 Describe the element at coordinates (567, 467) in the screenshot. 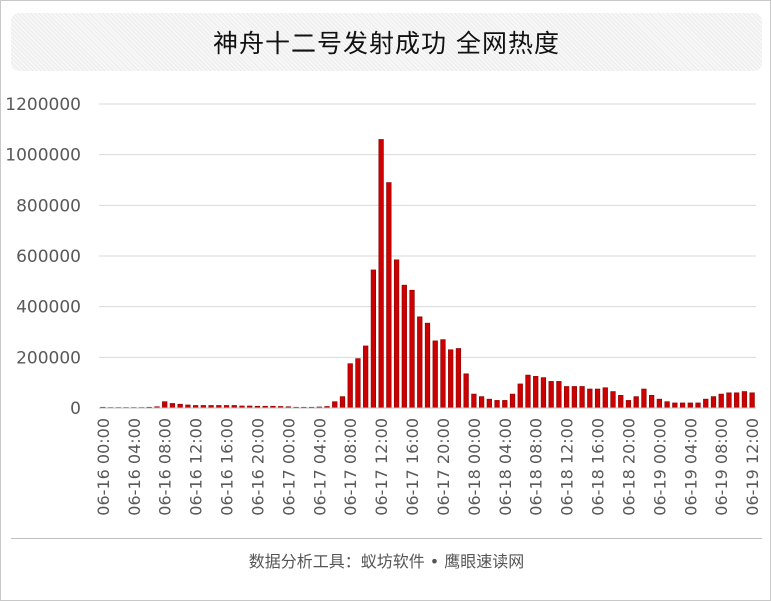

I see `x-tick-label: 06-18 12:00` at that location.